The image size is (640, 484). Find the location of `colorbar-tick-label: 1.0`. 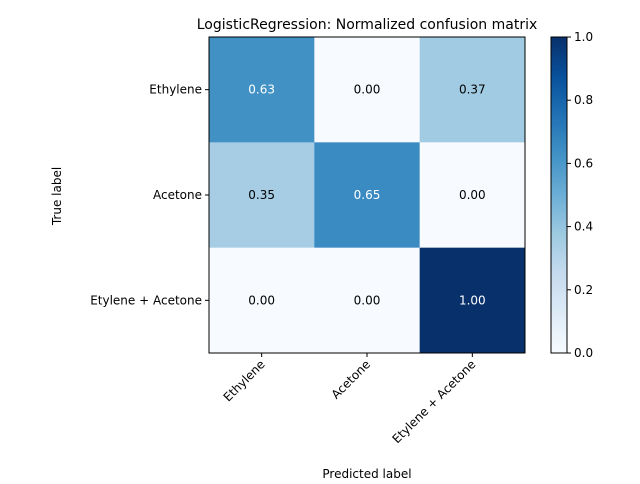

colorbar-tick-label: 1.0 is located at coordinates (583, 37).